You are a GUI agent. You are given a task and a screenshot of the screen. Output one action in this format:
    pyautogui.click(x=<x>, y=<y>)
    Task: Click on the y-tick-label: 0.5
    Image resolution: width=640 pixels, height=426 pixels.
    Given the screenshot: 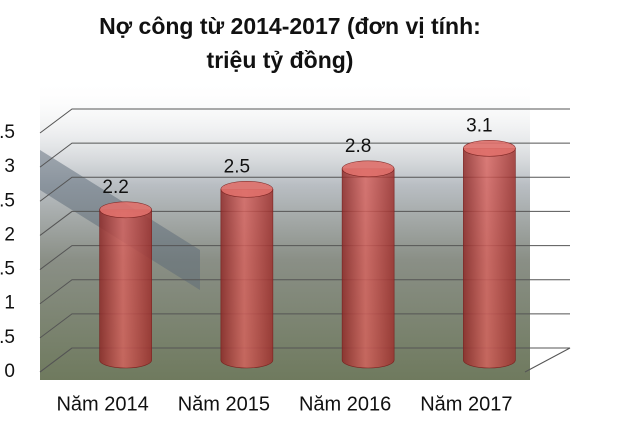 What is the action you would take?
    pyautogui.click(x=7, y=337)
    